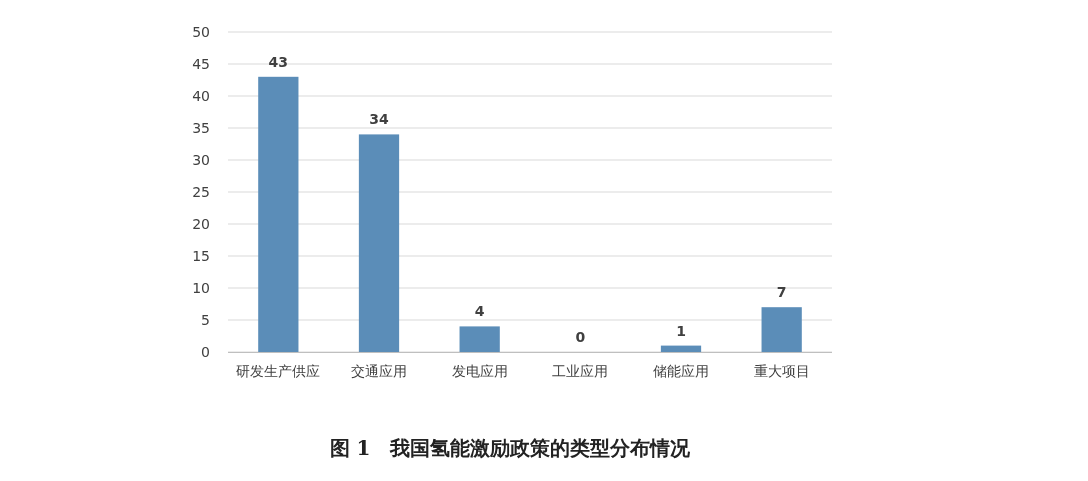  What do you see at coordinates (580, 370) in the screenshot?
I see `x-tick-label: 工业应用` at bounding box center [580, 370].